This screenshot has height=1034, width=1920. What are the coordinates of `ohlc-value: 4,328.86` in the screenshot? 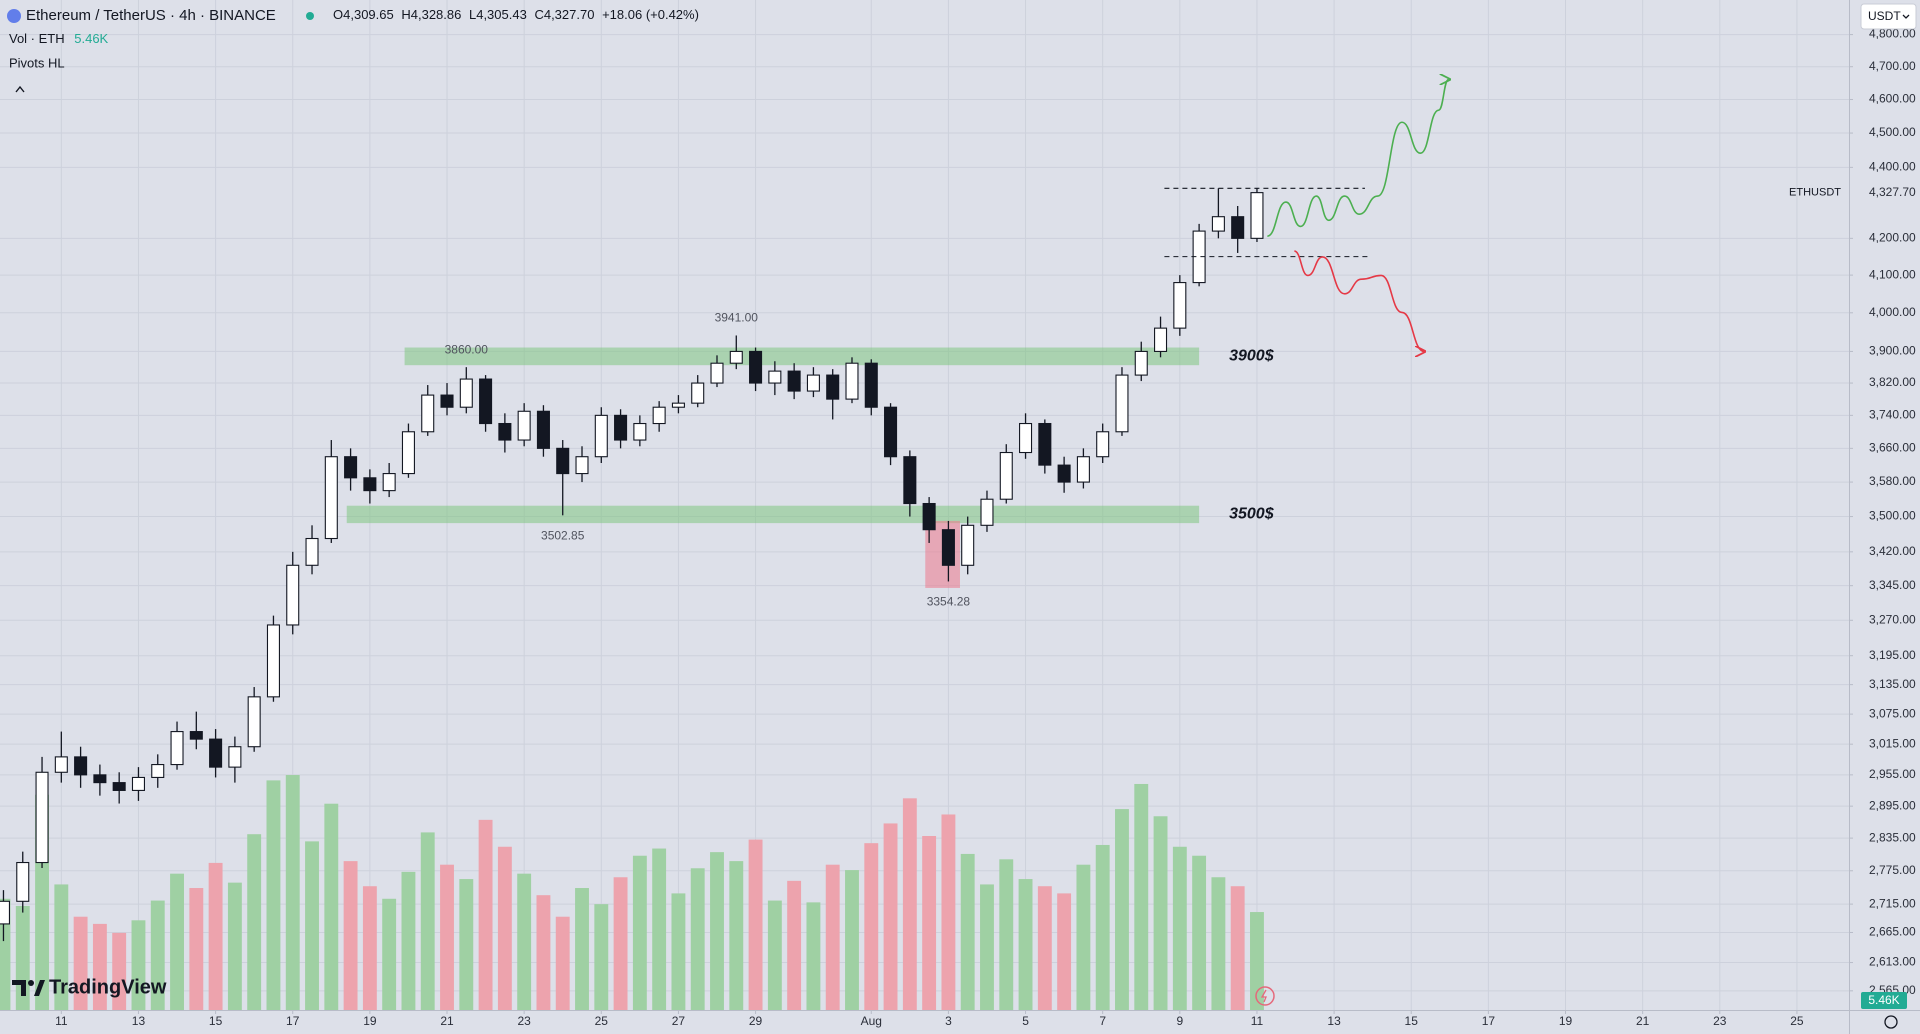 It's located at (436, 14).